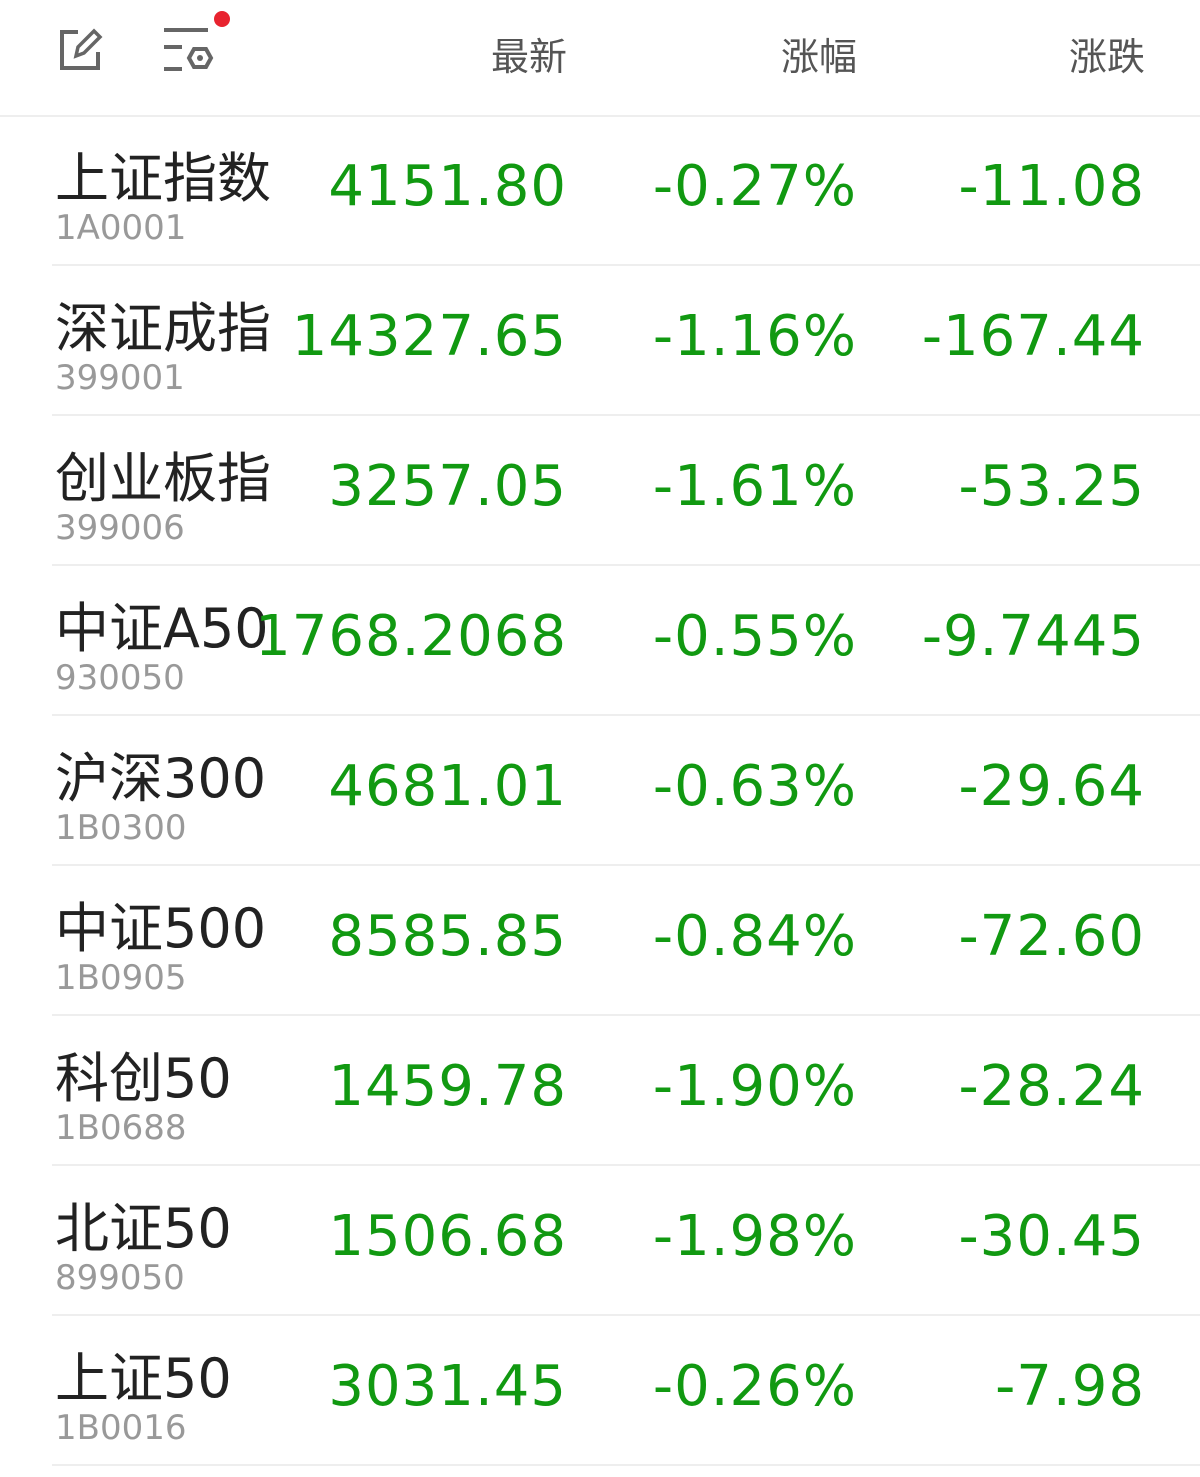  Describe the element at coordinates (447, 1236) in the screenshot. I see `latest-price: 1506.68` at that location.